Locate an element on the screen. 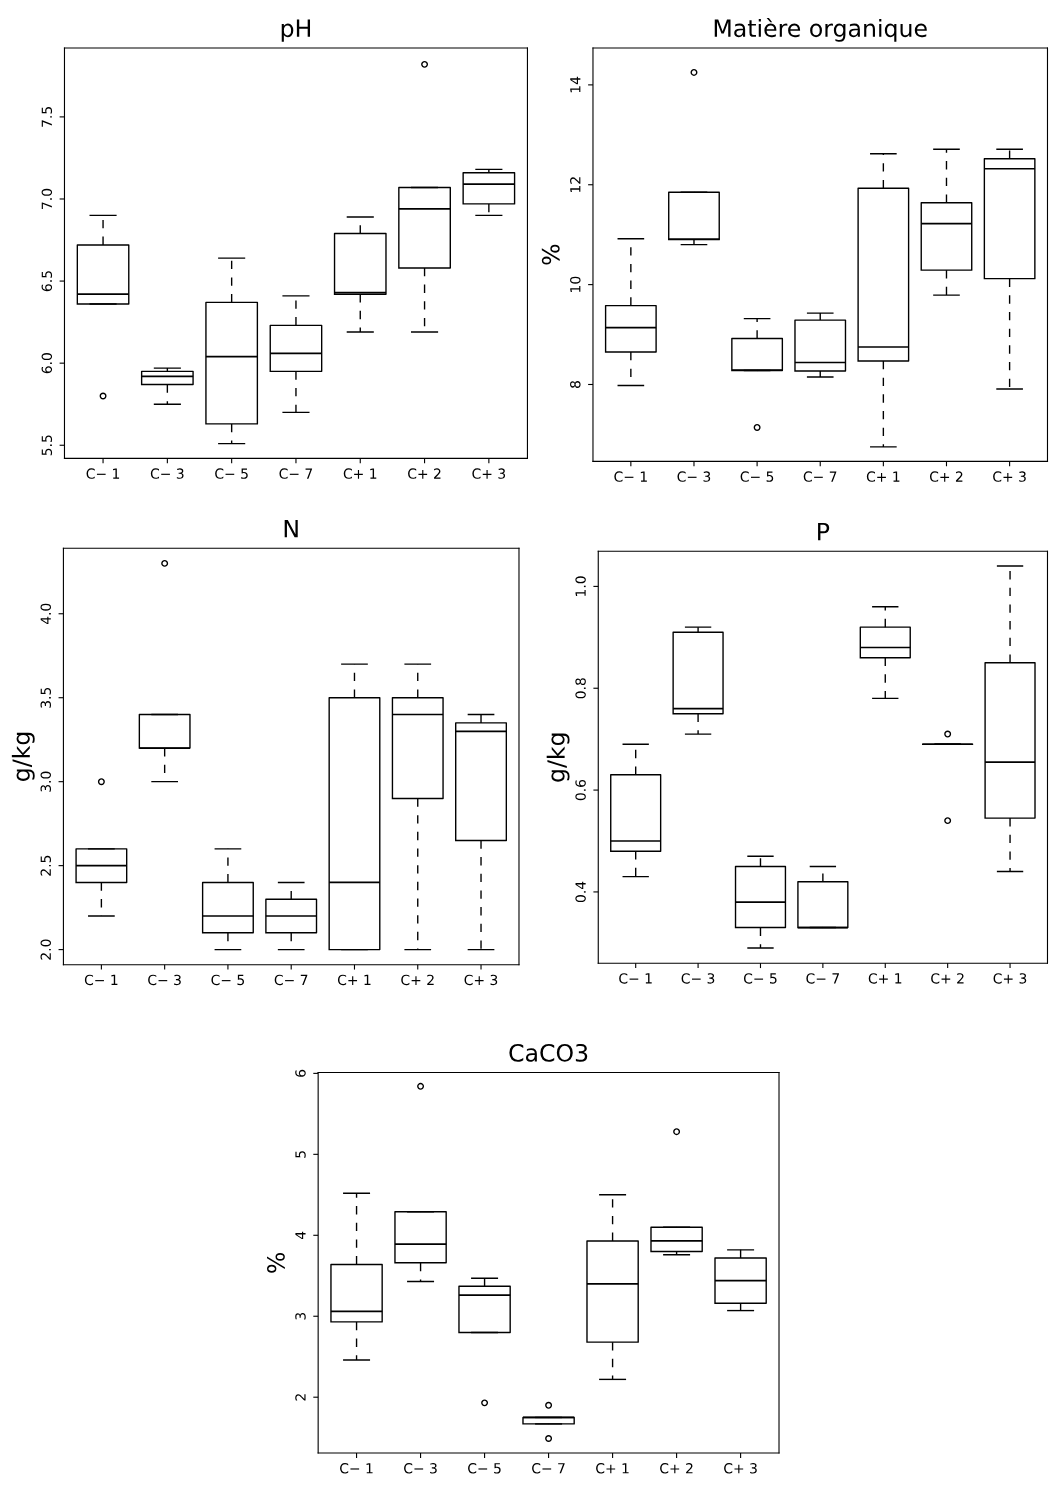  y-tick-label: 5.5 is located at coordinates (47, 445).